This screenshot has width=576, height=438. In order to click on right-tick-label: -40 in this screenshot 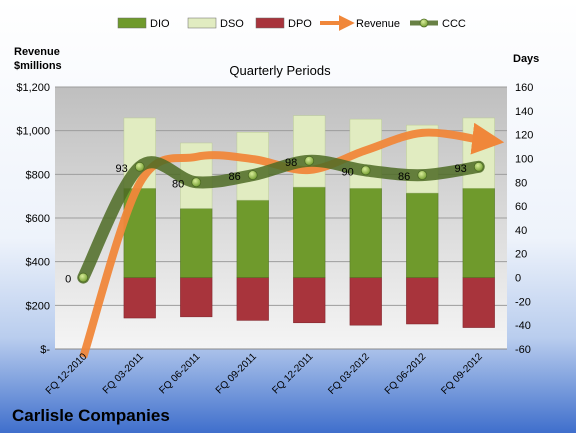, I will do `click(523, 326)`.